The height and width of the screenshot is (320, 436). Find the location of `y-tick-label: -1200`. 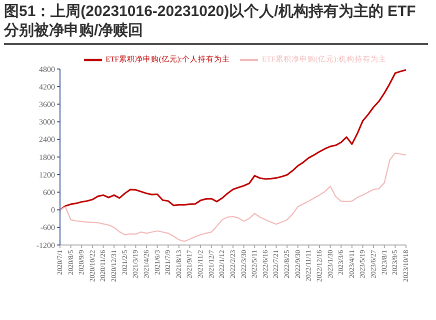

y-tick-label: -1200 is located at coordinates (45, 245).